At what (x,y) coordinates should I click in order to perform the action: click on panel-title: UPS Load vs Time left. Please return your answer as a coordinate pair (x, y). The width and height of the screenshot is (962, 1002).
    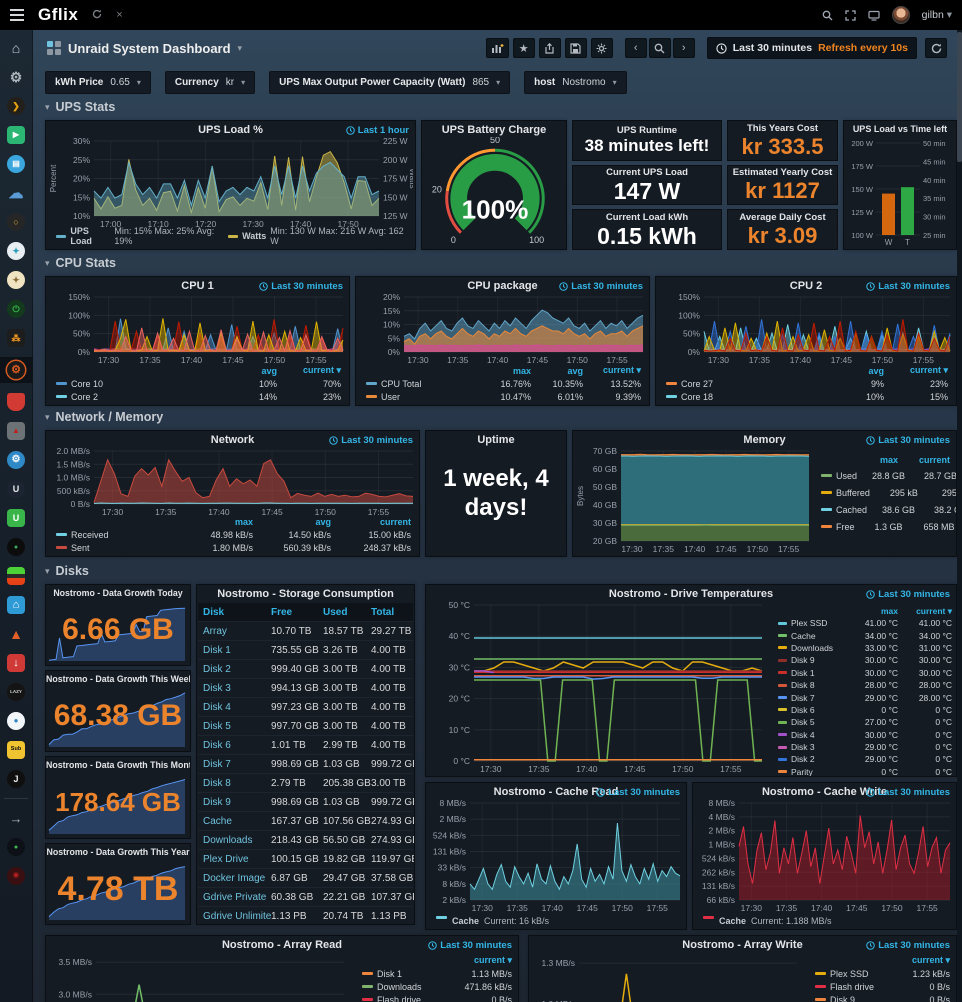
    Looking at the image, I should click on (900, 129).